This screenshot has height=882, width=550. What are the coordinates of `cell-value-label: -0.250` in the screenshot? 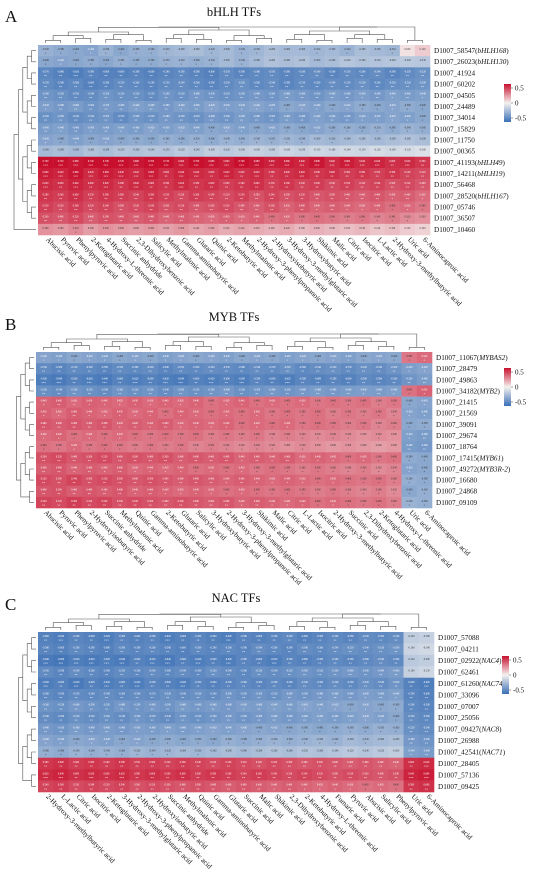 It's located at (304, 750).